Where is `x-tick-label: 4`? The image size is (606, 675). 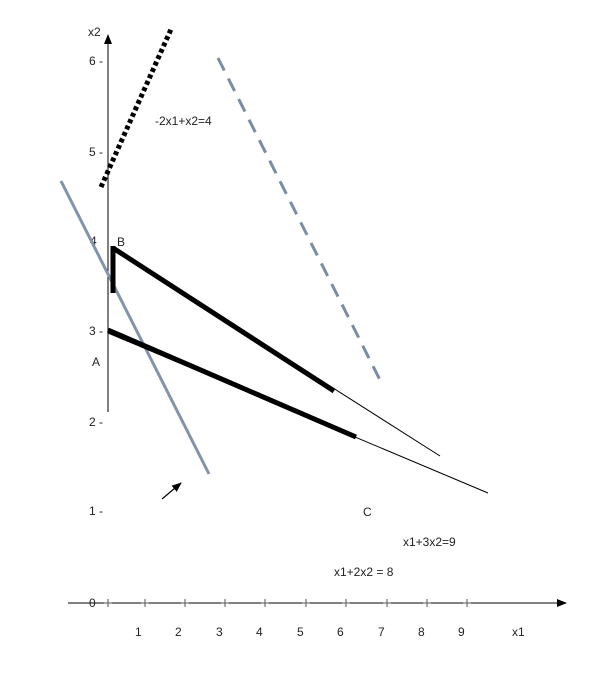
x-tick-label: 4 is located at coordinates (259, 632).